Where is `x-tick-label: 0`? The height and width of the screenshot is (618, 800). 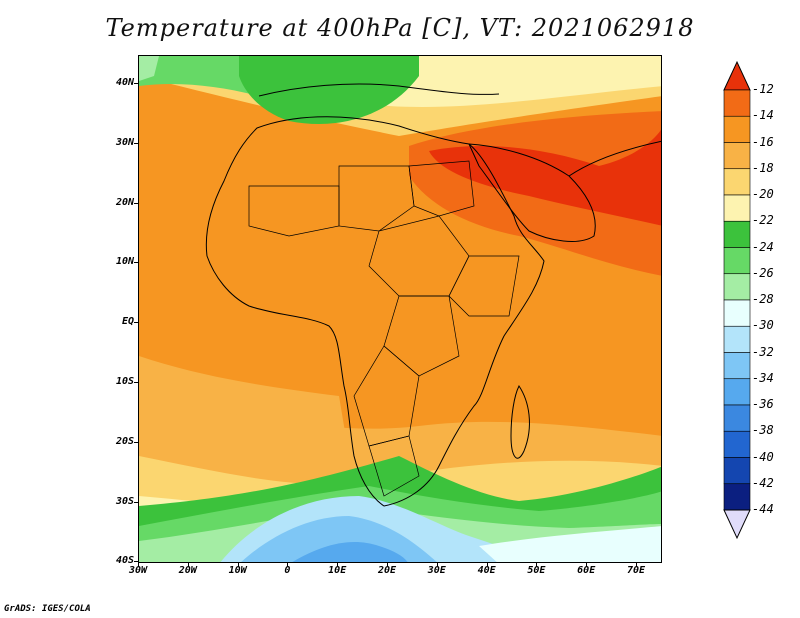
x-tick-label: 0 is located at coordinates (287, 570).